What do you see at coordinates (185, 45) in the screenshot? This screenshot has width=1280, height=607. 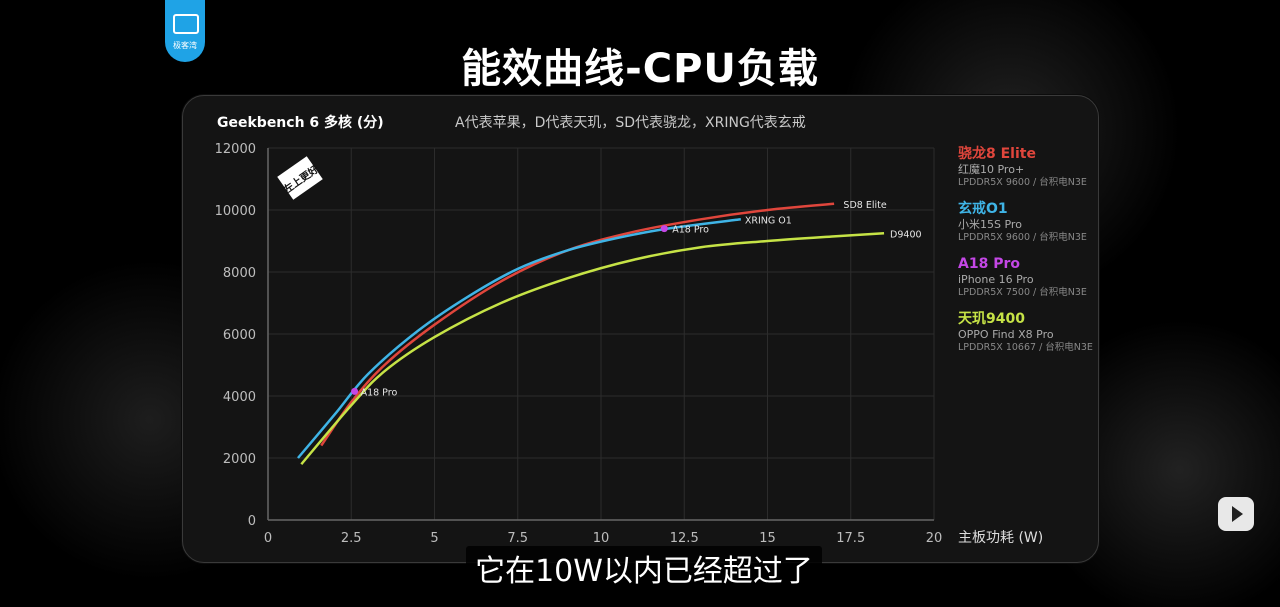 I see `logo-text: 极客湾` at bounding box center [185, 45].